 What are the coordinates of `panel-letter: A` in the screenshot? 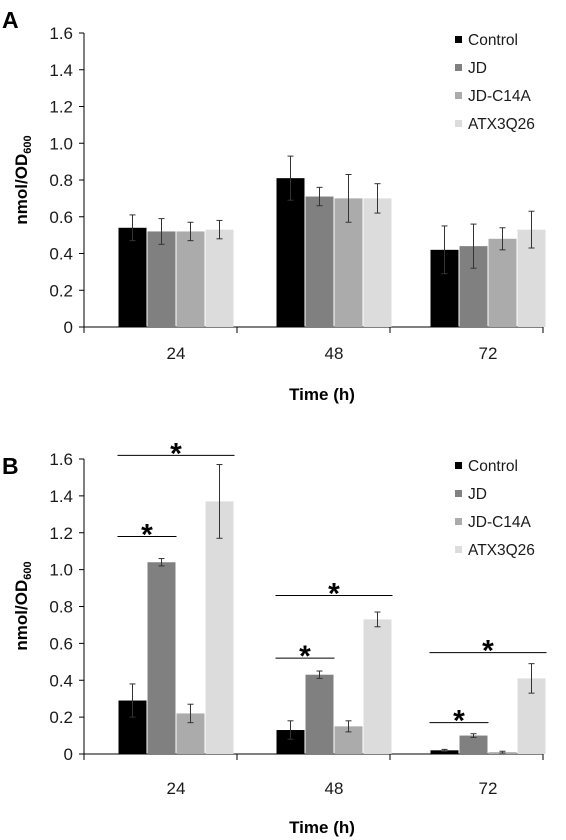 It's located at (10, 20).